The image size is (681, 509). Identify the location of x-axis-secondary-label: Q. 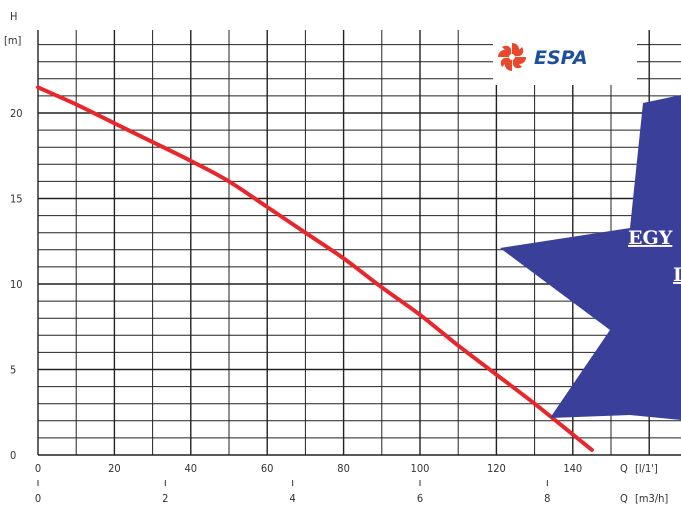
(624, 498).